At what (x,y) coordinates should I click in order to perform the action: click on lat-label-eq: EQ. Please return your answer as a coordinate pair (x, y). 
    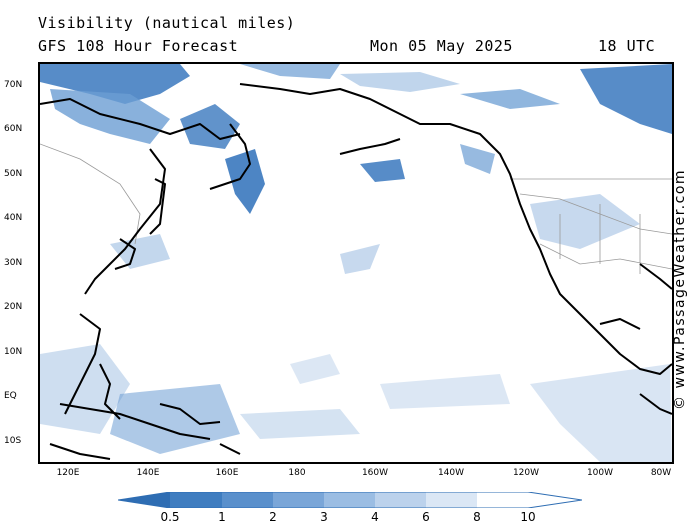
    Looking at the image, I should click on (10, 396).